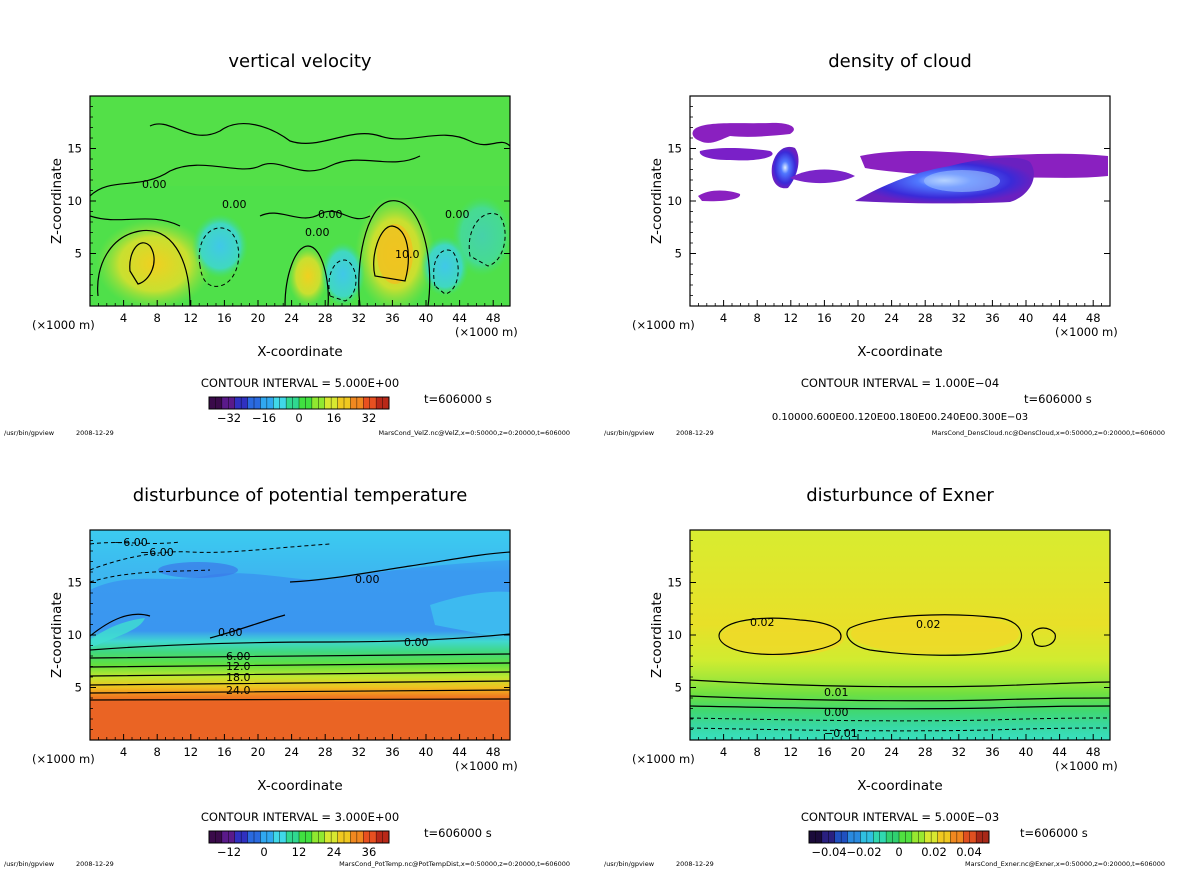  What do you see at coordinates (841, 733) in the screenshot?
I see `contour-label: −0.01` at bounding box center [841, 733].